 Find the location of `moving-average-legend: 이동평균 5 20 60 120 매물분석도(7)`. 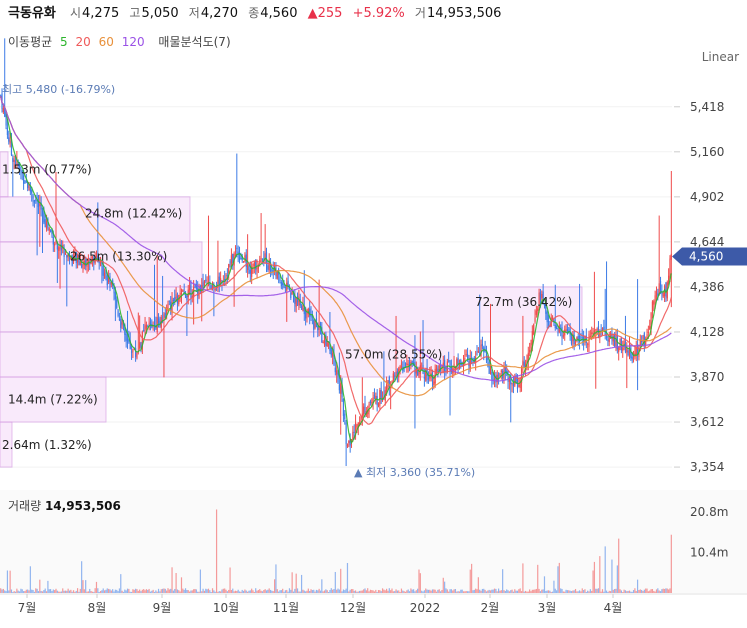

moving-average-legend: 이동평균 5 20 60 120 매물분석도(7) is located at coordinates (121, 42).